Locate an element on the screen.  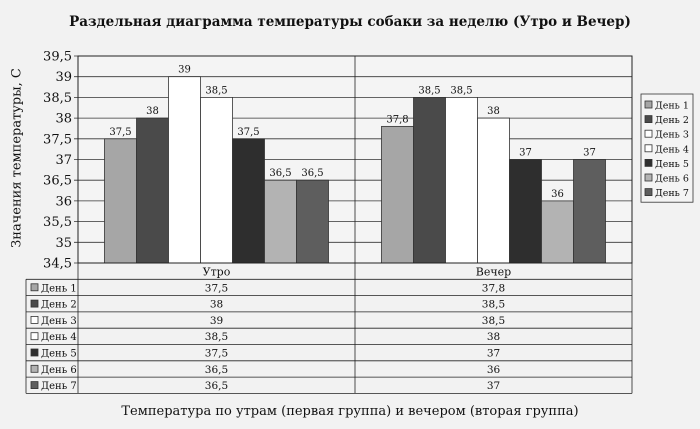
y-tick-label: 39 is located at coordinates (63, 77).